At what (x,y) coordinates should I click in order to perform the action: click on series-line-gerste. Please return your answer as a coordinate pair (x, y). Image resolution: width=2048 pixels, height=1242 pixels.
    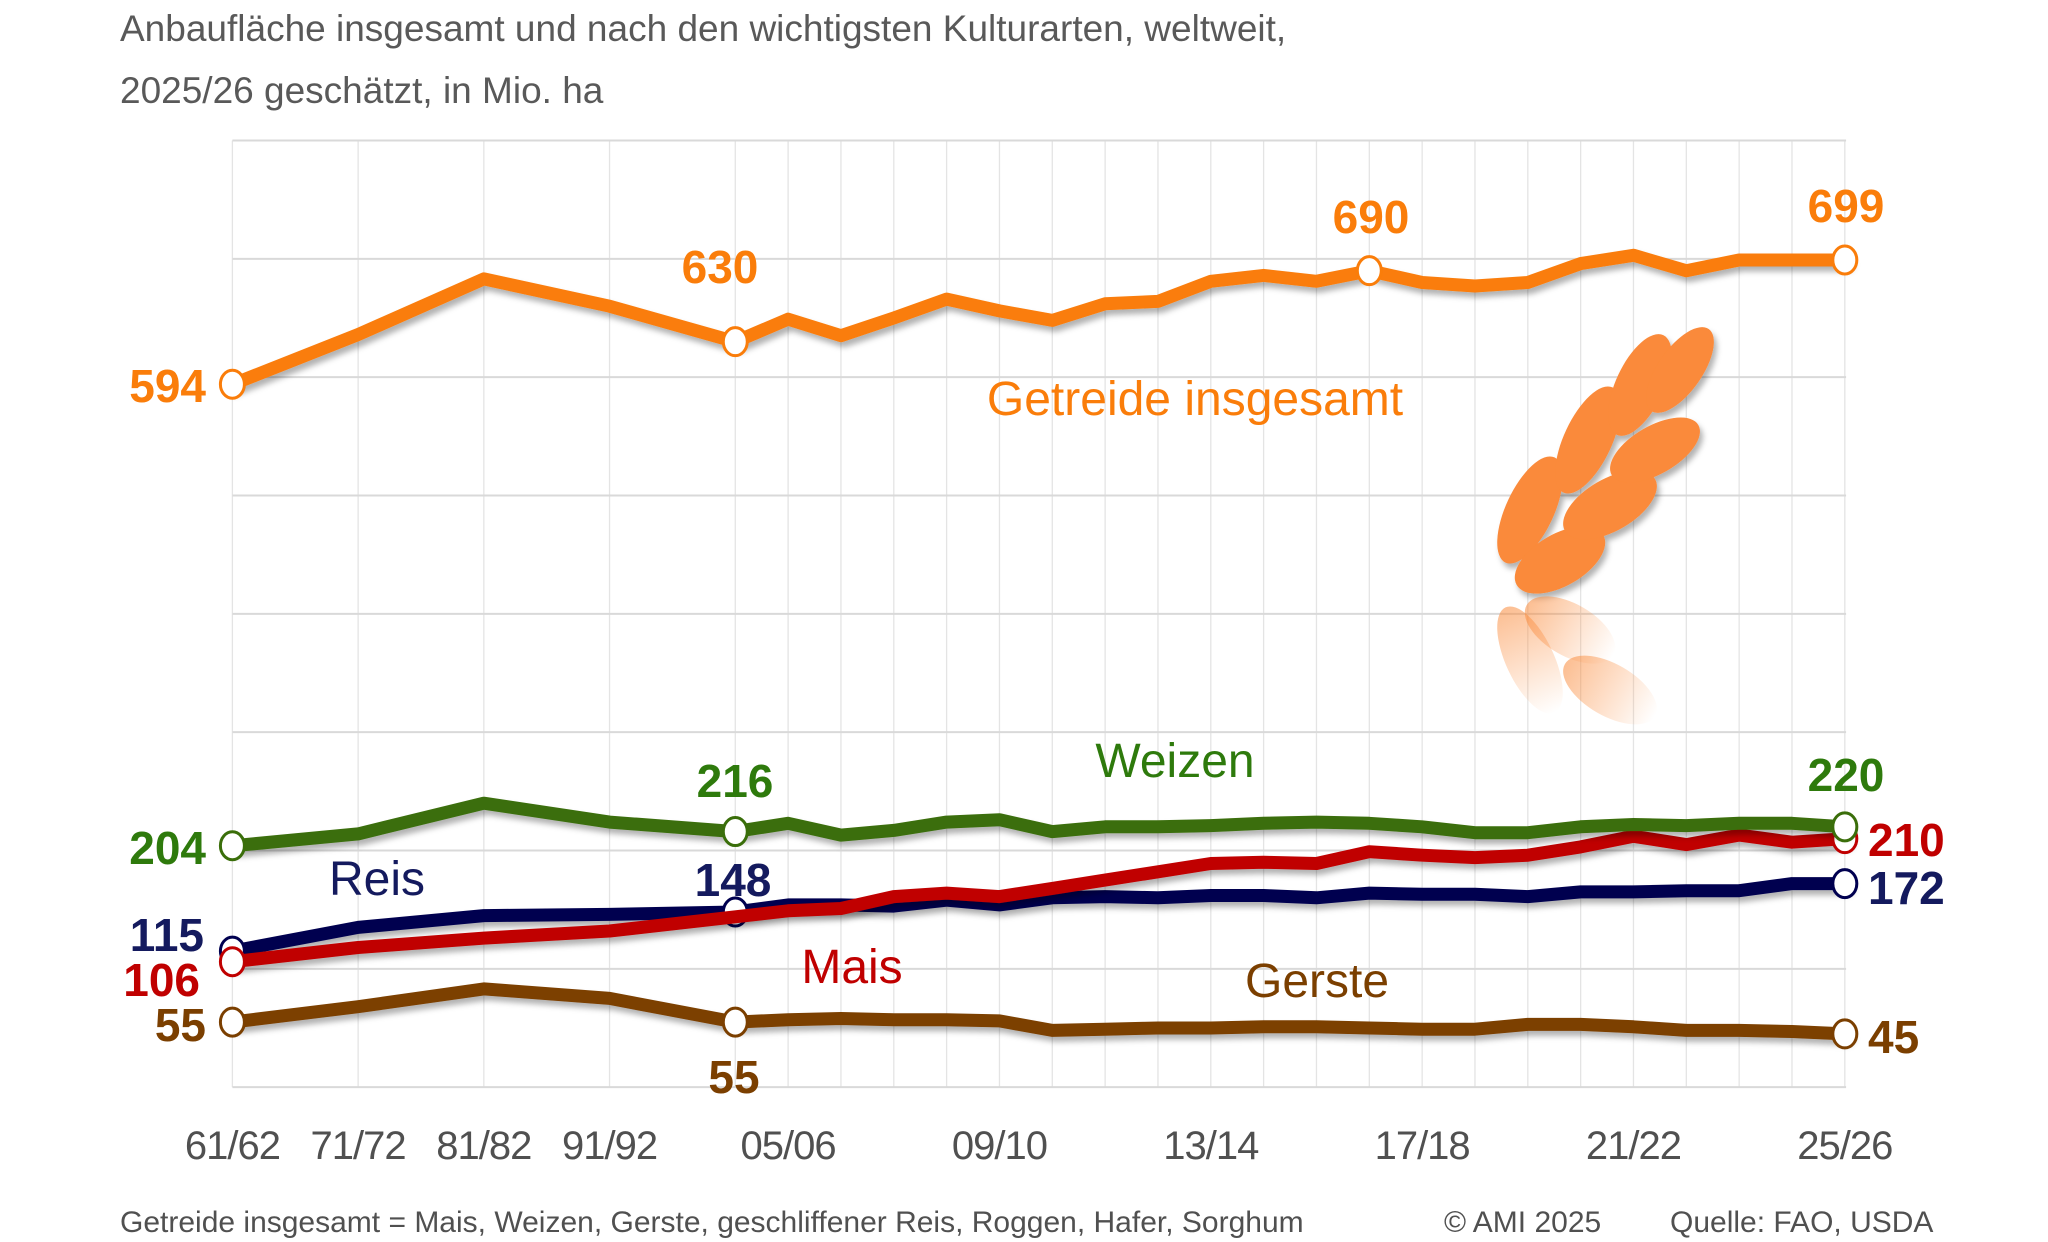
    Looking at the image, I should click on (1038, 1011).